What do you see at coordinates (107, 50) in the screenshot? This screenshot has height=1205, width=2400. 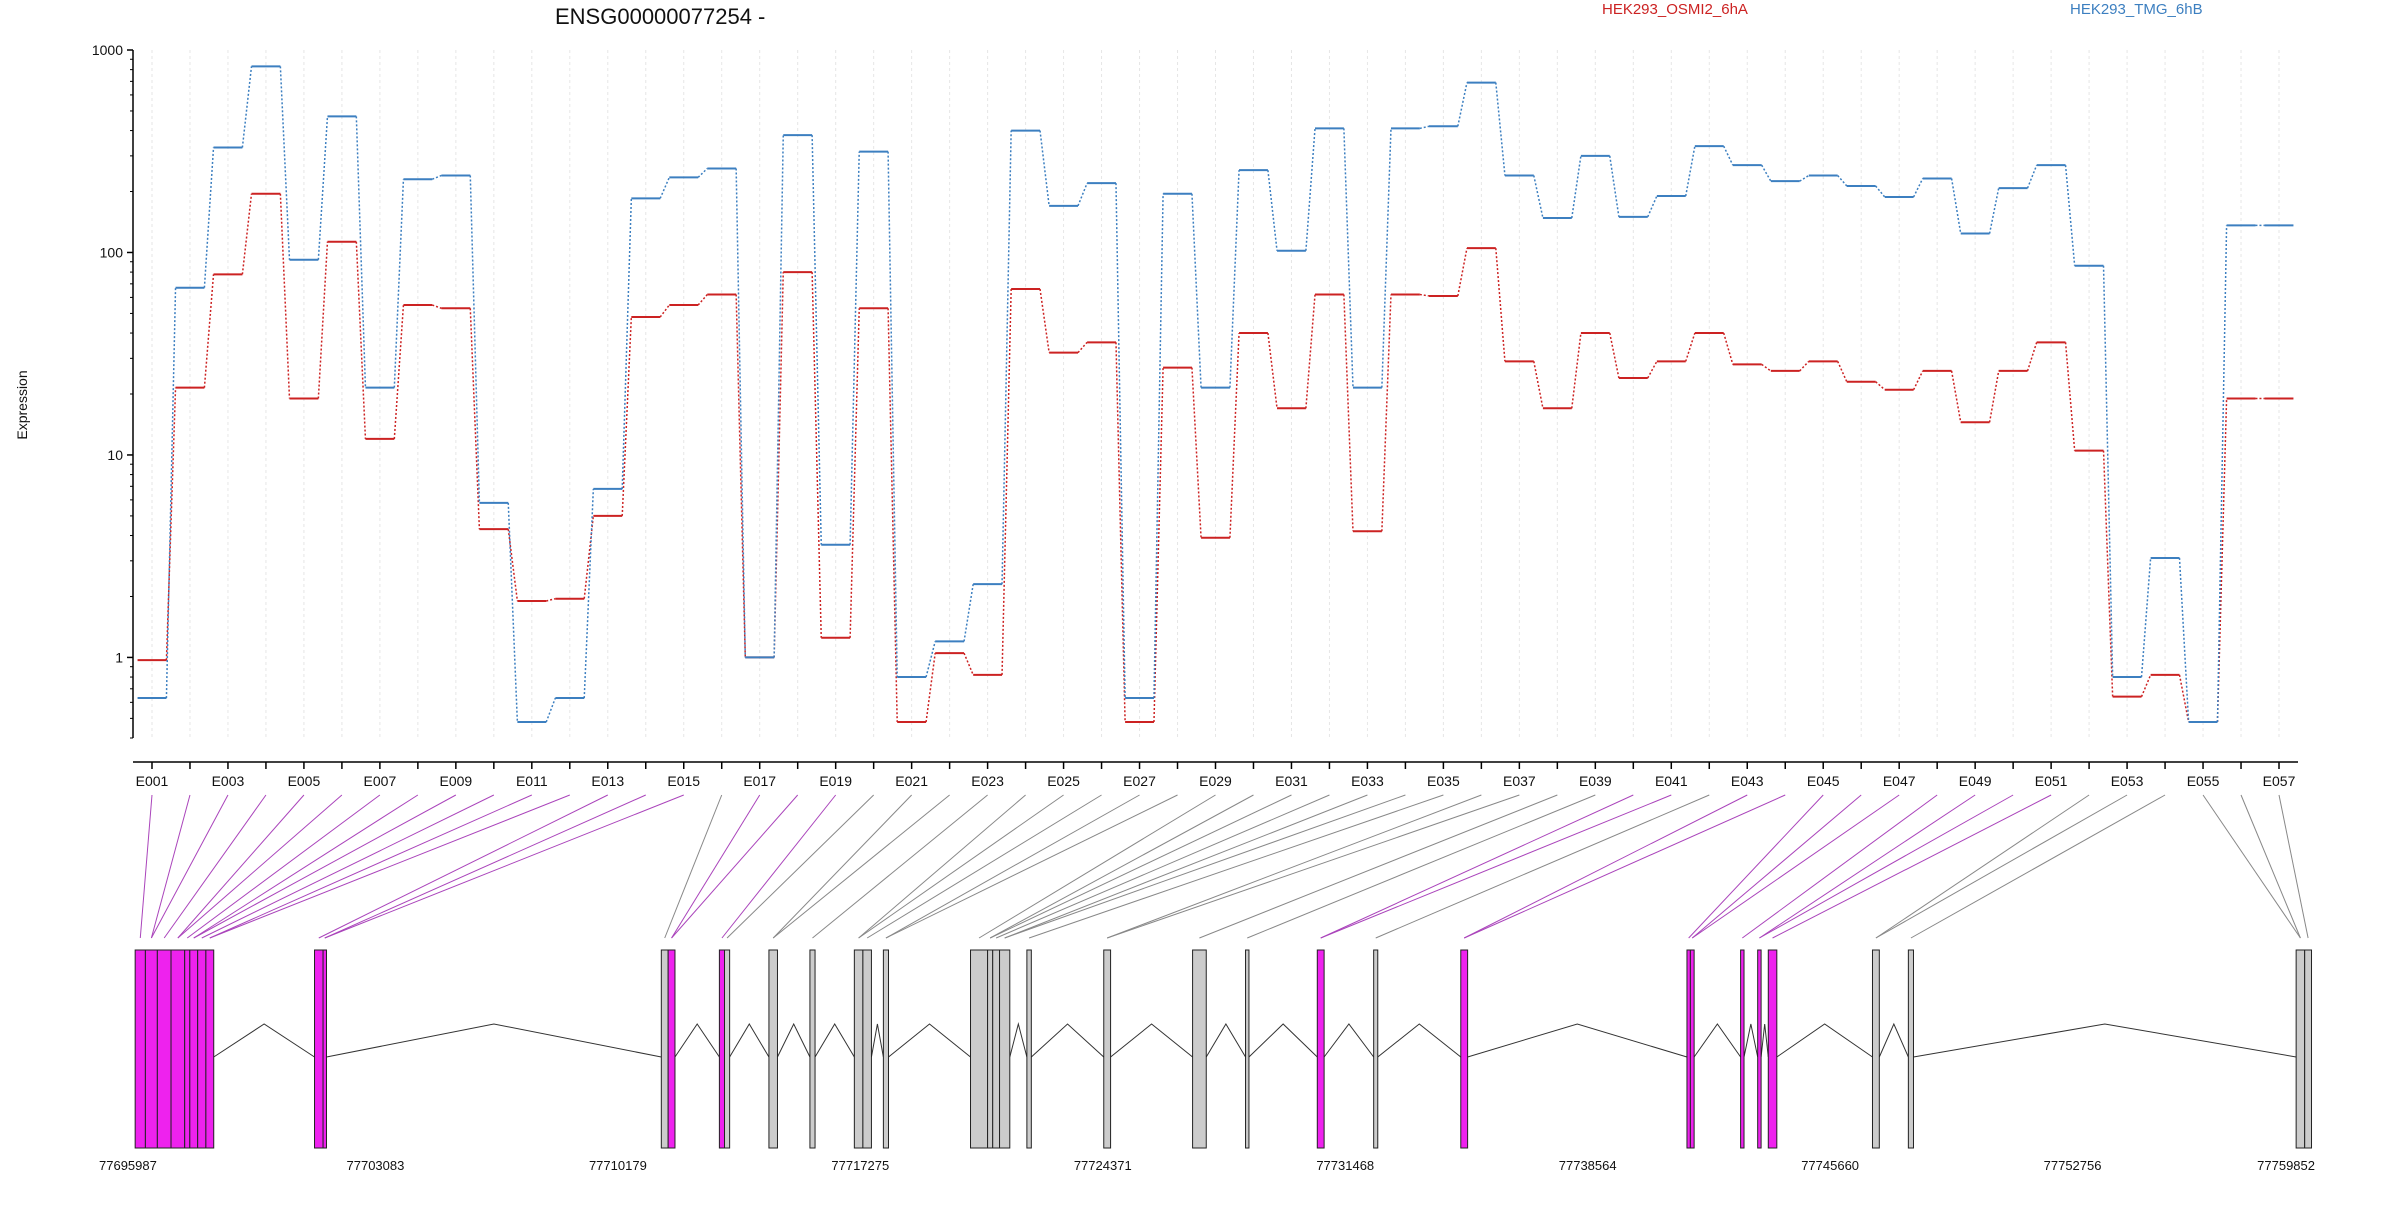 I see `y-tick-label: 1000` at bounding box center [107, 50].